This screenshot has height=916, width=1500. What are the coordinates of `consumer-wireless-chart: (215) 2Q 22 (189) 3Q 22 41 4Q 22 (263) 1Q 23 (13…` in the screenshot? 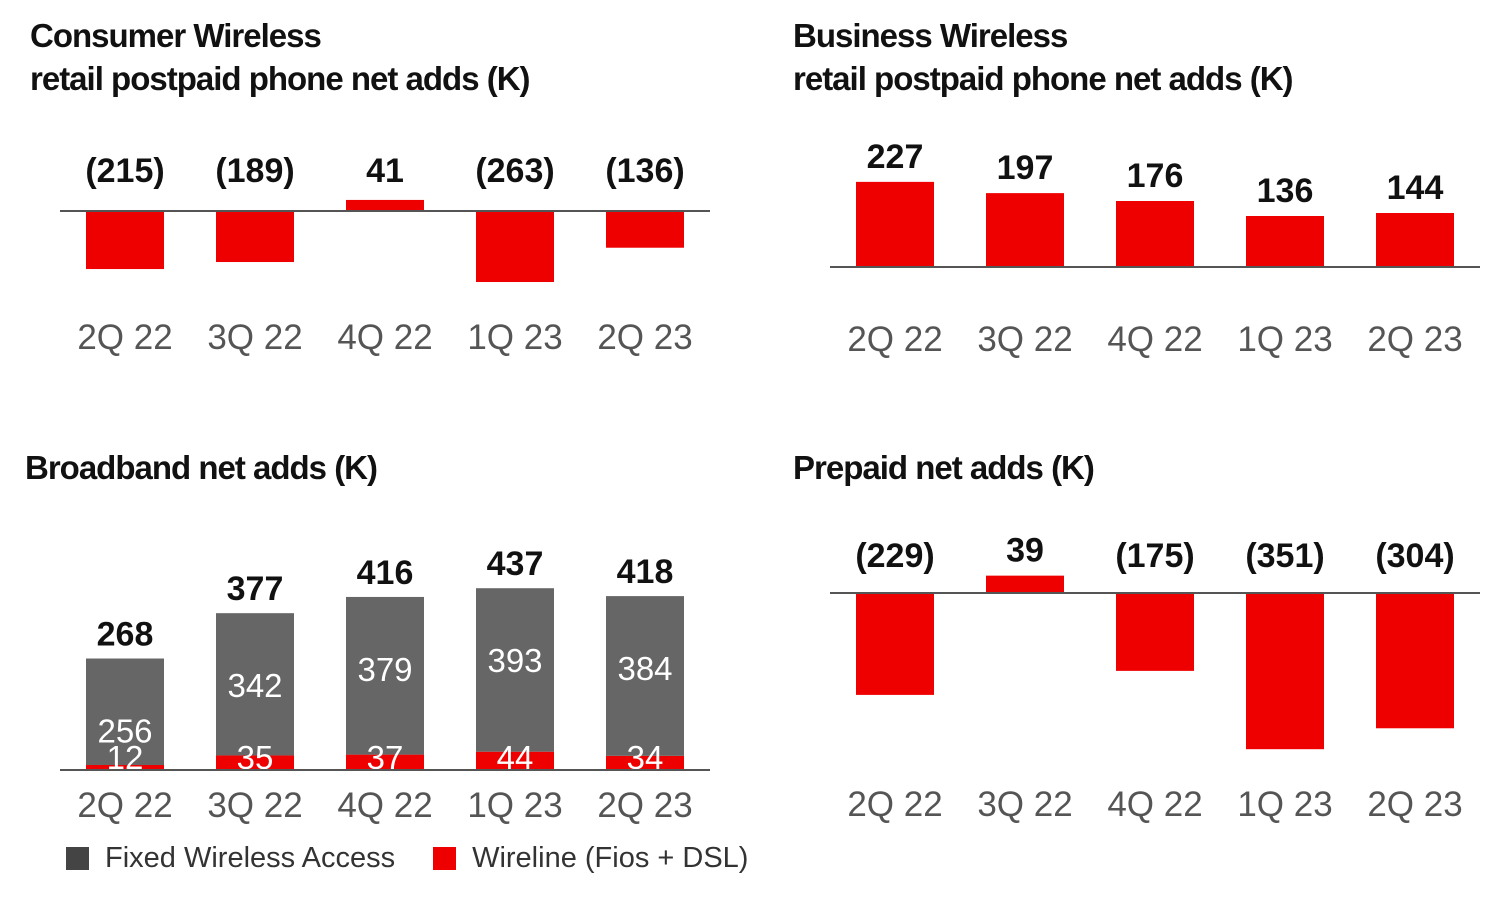 It's located at (385, 254).